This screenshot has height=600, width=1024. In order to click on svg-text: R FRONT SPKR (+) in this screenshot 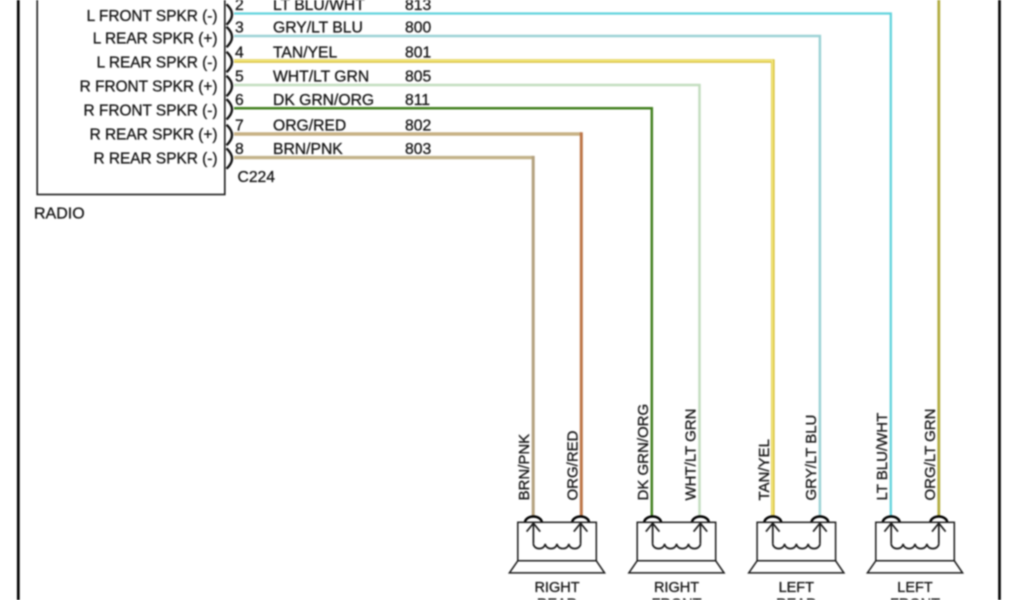, I will do `click(149, 87)`.